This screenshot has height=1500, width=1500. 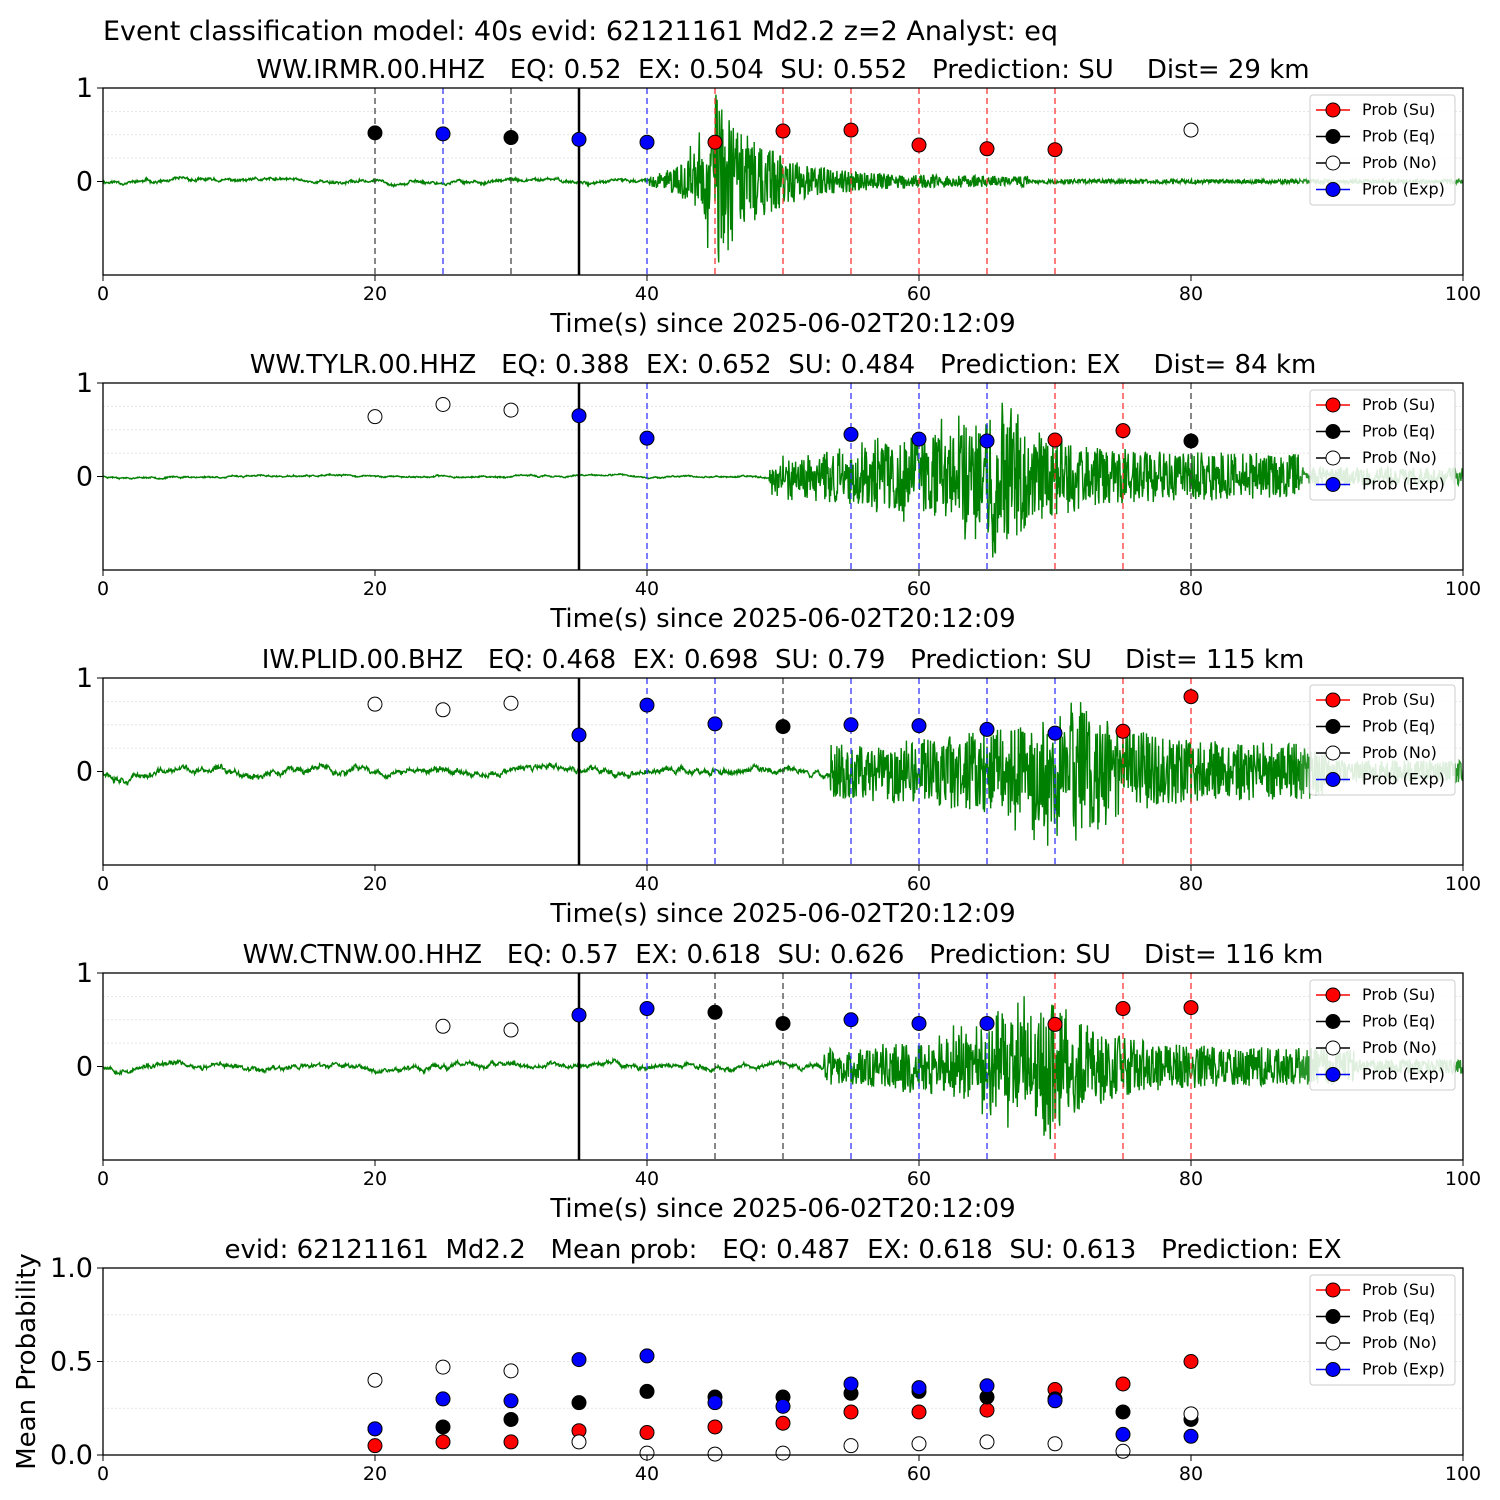 What do you see at coordinates (71, 1455) in the screenshot?
I see `y-tick-label: 0.0` at bounding box center [71, 1455].